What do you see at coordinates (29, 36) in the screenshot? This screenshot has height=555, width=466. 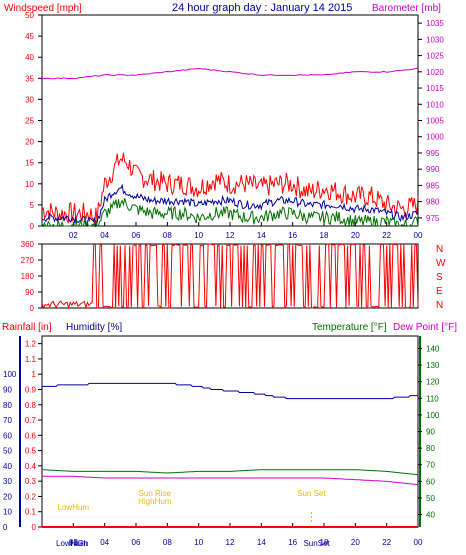 I see `y-tick-label: 45` at bounding box center [29, 36].